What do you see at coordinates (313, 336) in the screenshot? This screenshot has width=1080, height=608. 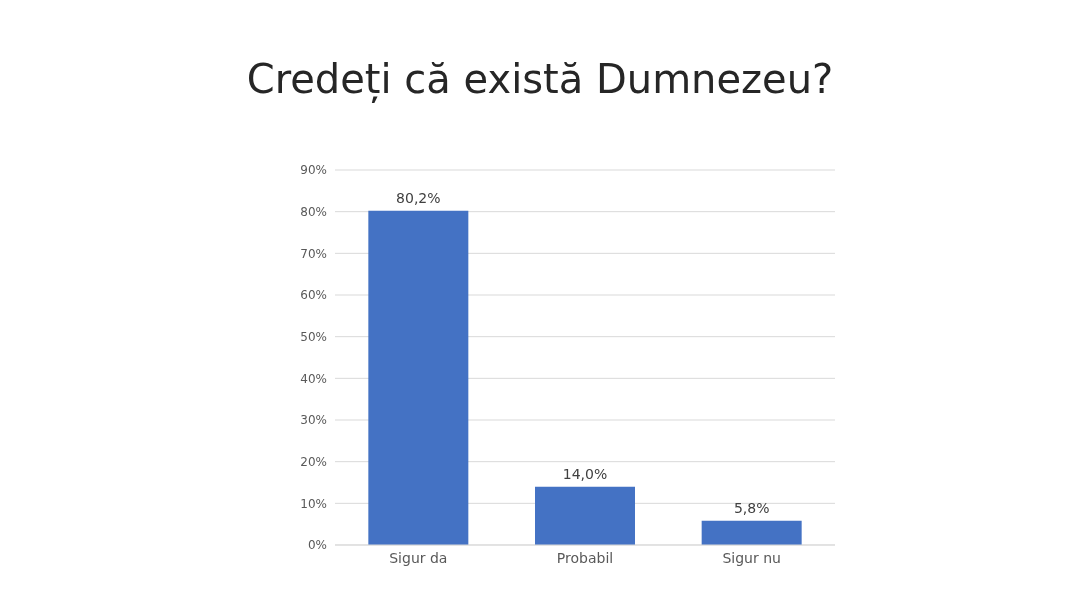 I see `y-tick-label: 50%` at bounding box center [313, 336].